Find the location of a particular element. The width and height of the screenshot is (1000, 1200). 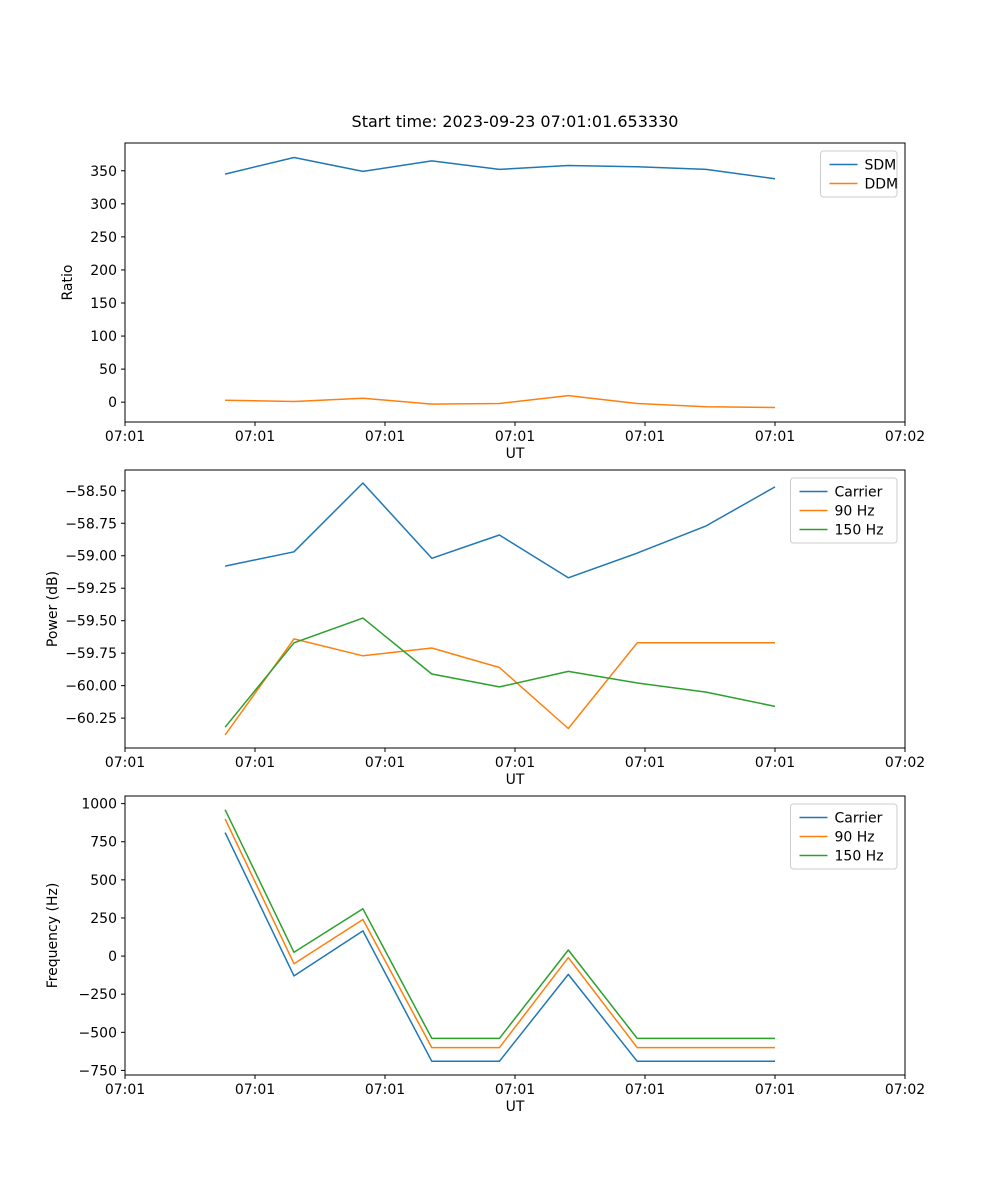

figure-title: Start time: 2023-09-23 07:01:01.653330 is located at coordinates (515, 121).